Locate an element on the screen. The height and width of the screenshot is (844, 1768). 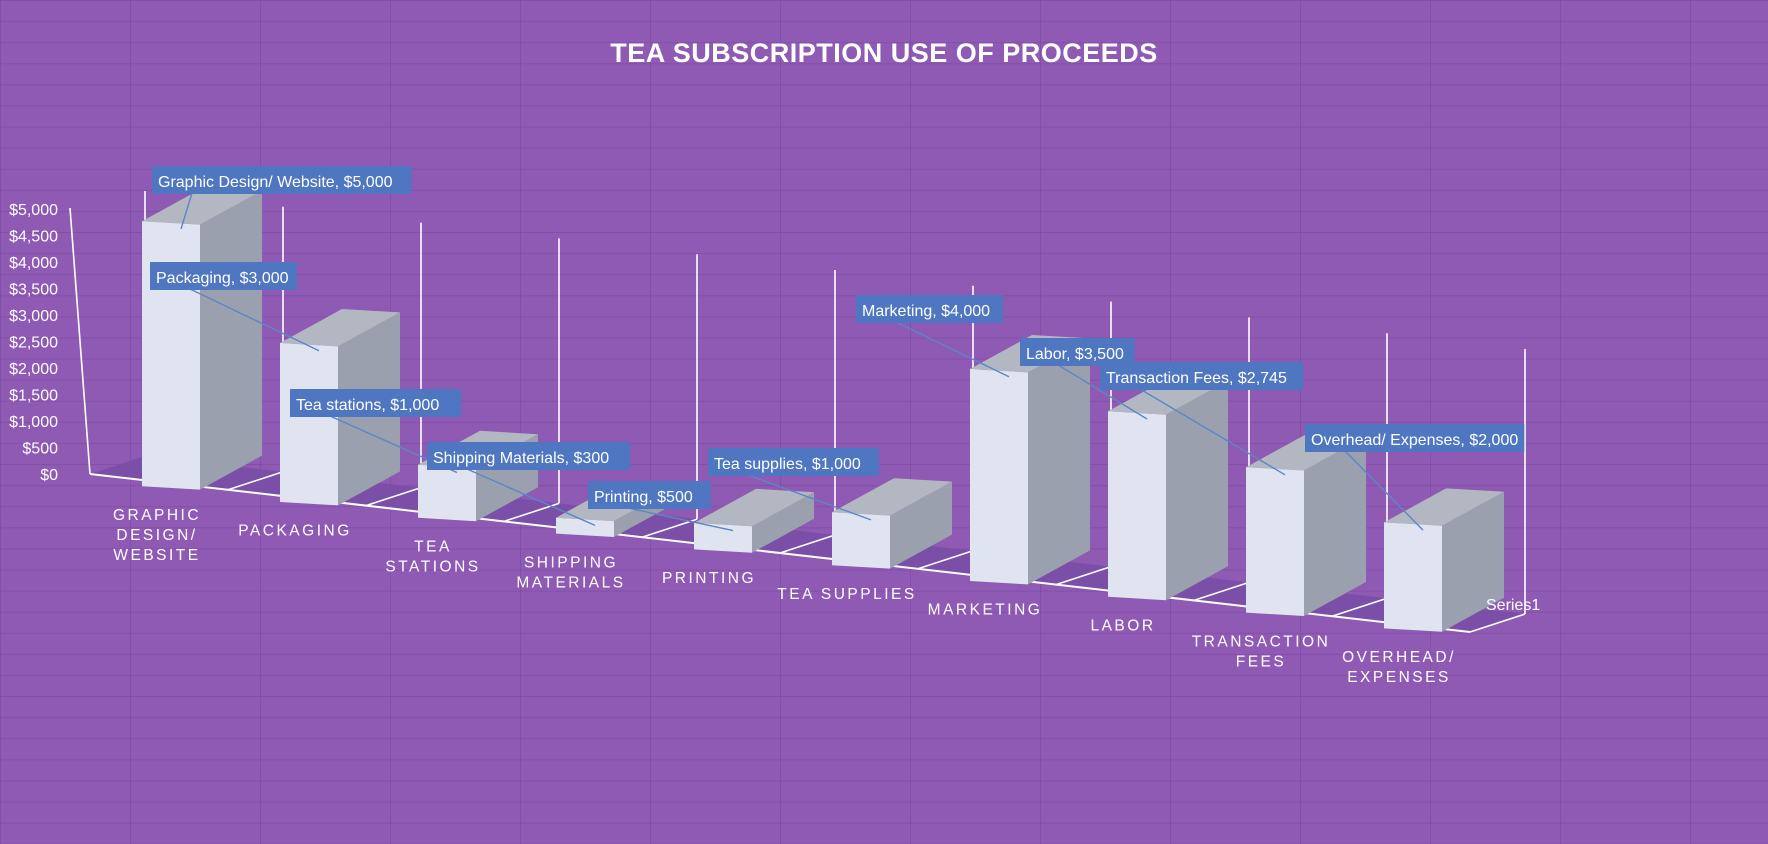
y-tick-label: $4,500 is located at coordinates (33, 237).